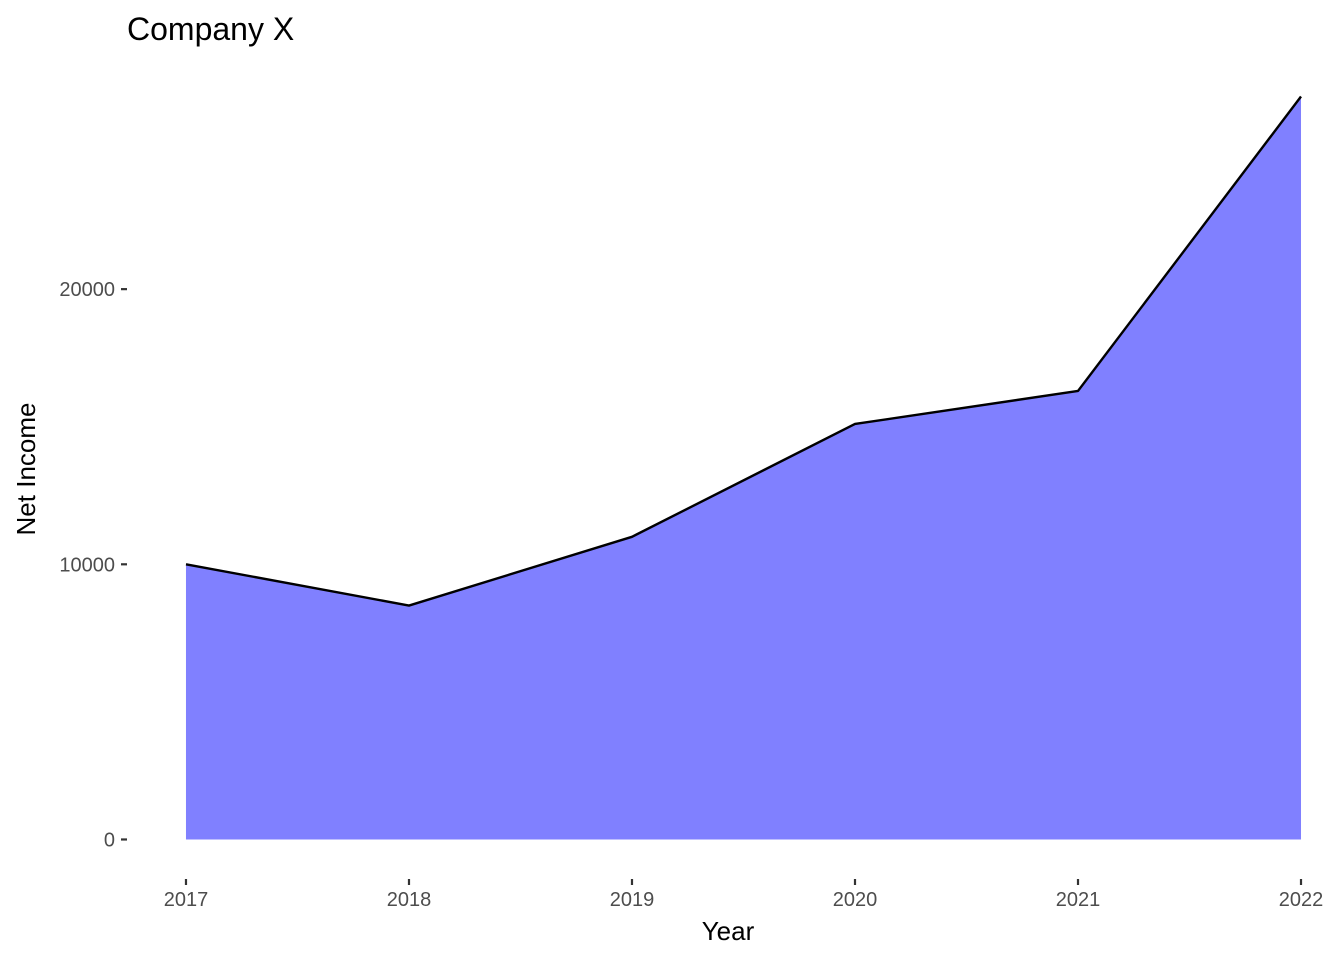  Describe the element at coordinates (87, 565) in the screenshot. I see `y-tick-label: 10000` at that location.